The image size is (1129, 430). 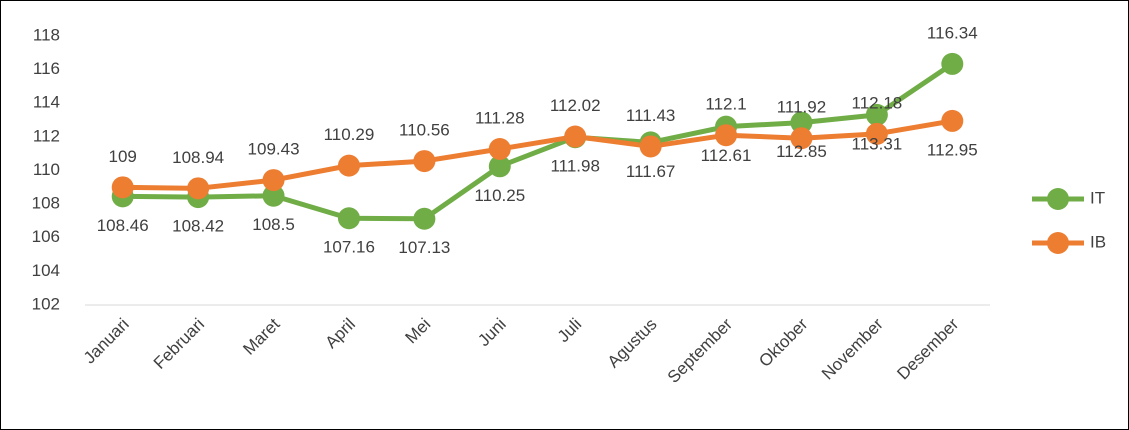 I want to click on legend-label: IB, so click(x=1098, y=241).